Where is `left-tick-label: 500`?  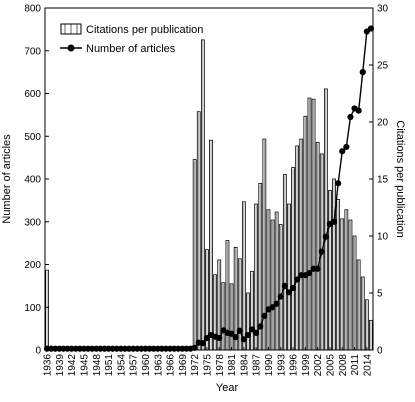
left-tick-label: 500 is located at coordinates (32, 137).